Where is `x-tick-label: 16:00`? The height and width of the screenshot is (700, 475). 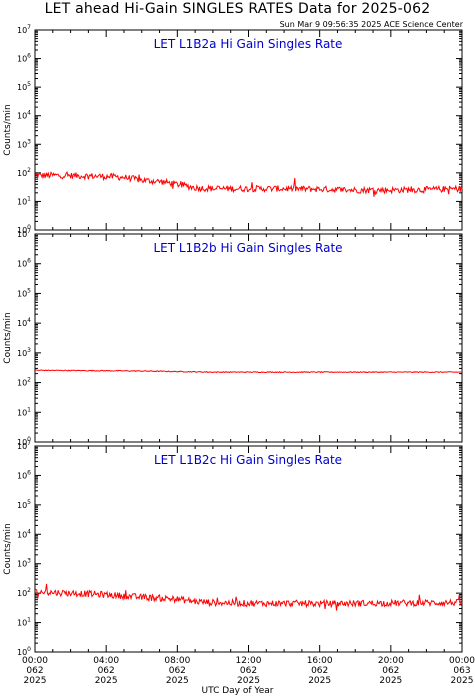 x-tick-label: 16:00 is located at coordinates (320, 661).